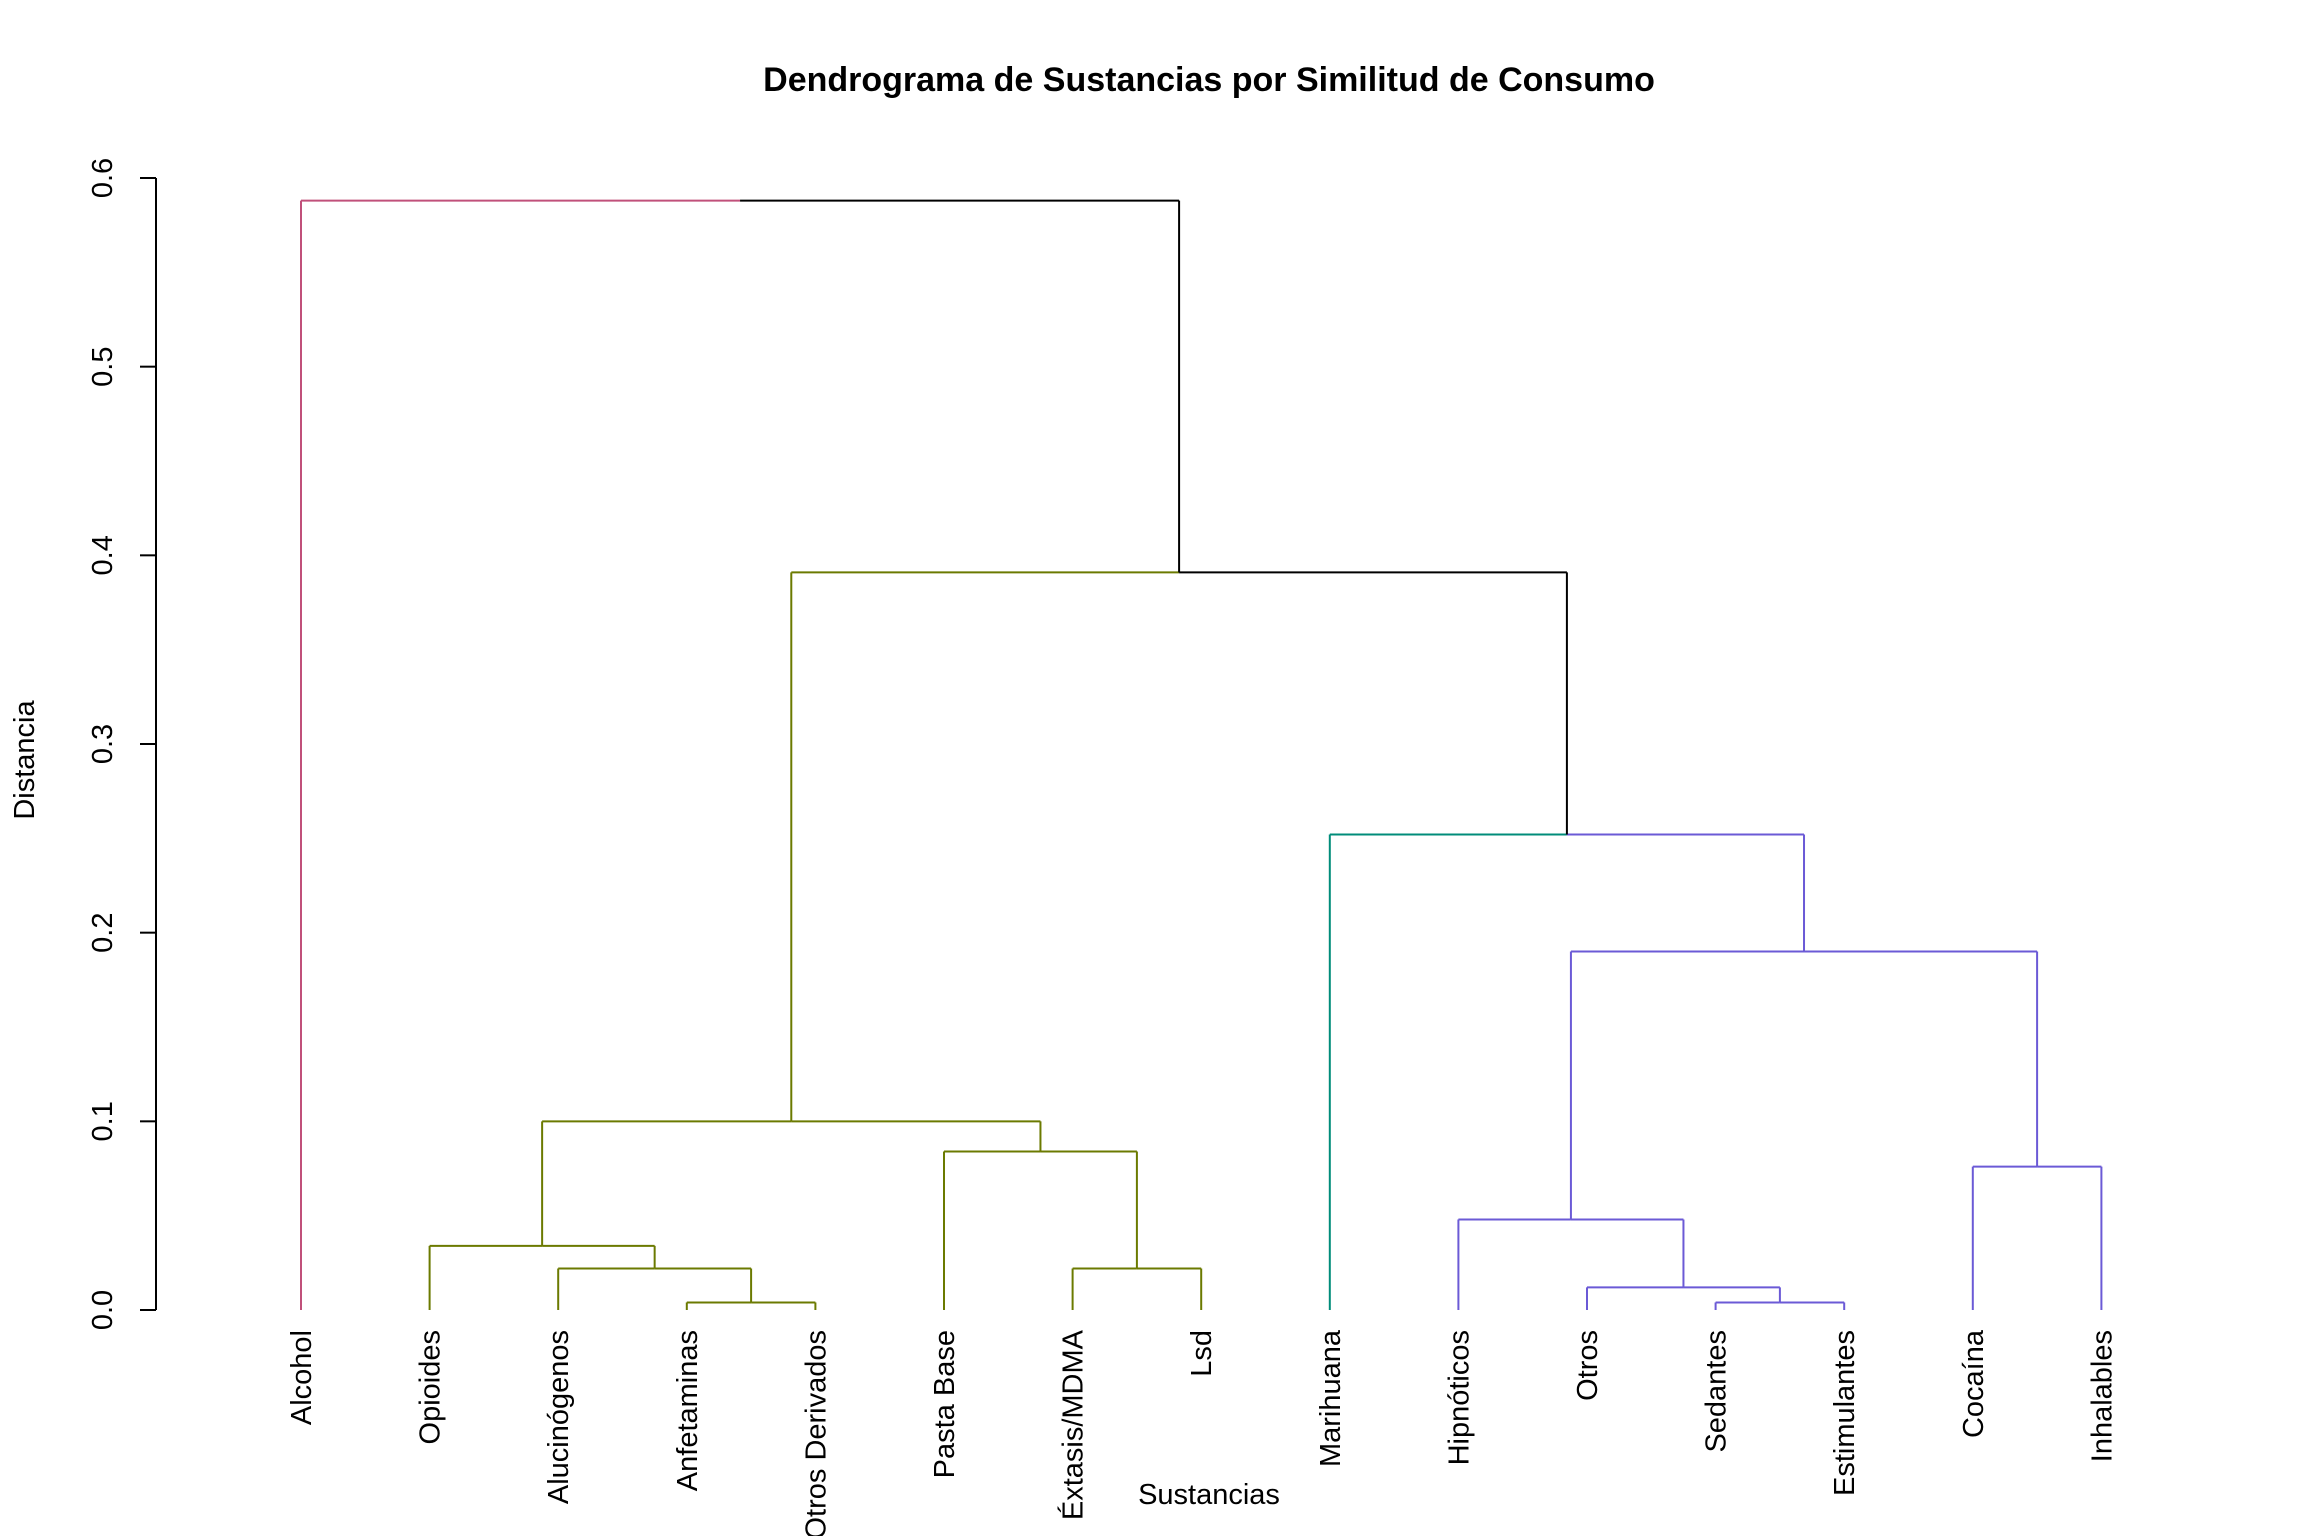 The image size is (2304, 1536). I want to click on leaf-label-cocaina: Cocaína, so click(1974, 1383).